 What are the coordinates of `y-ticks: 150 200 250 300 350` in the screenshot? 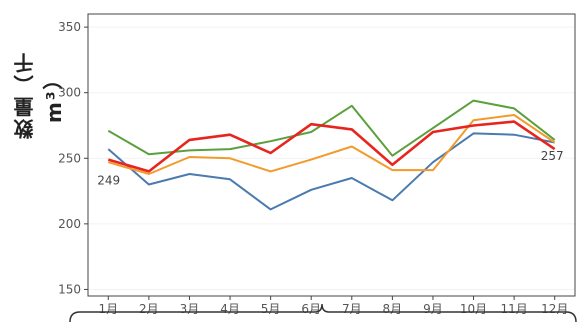 It's located at (73, 158).